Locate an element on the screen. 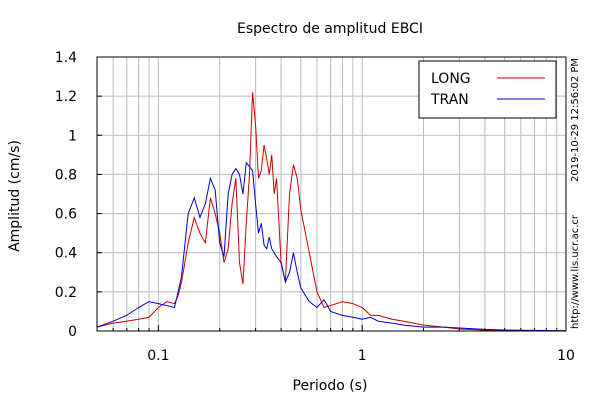 The width and height of the screenshot is (600, 400). x-tick-label: 0.1 is located at coordinates (158, 356).